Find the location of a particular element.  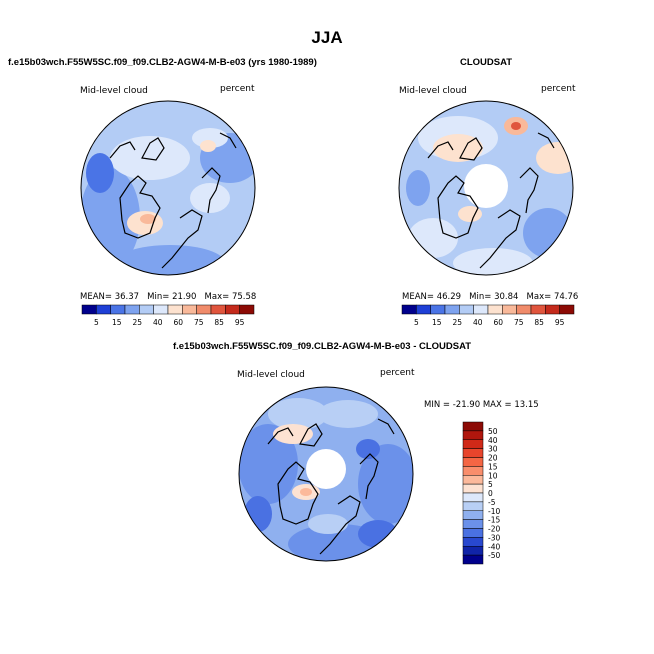

colorbar-label: 0 is located at coordinates (490, 493).